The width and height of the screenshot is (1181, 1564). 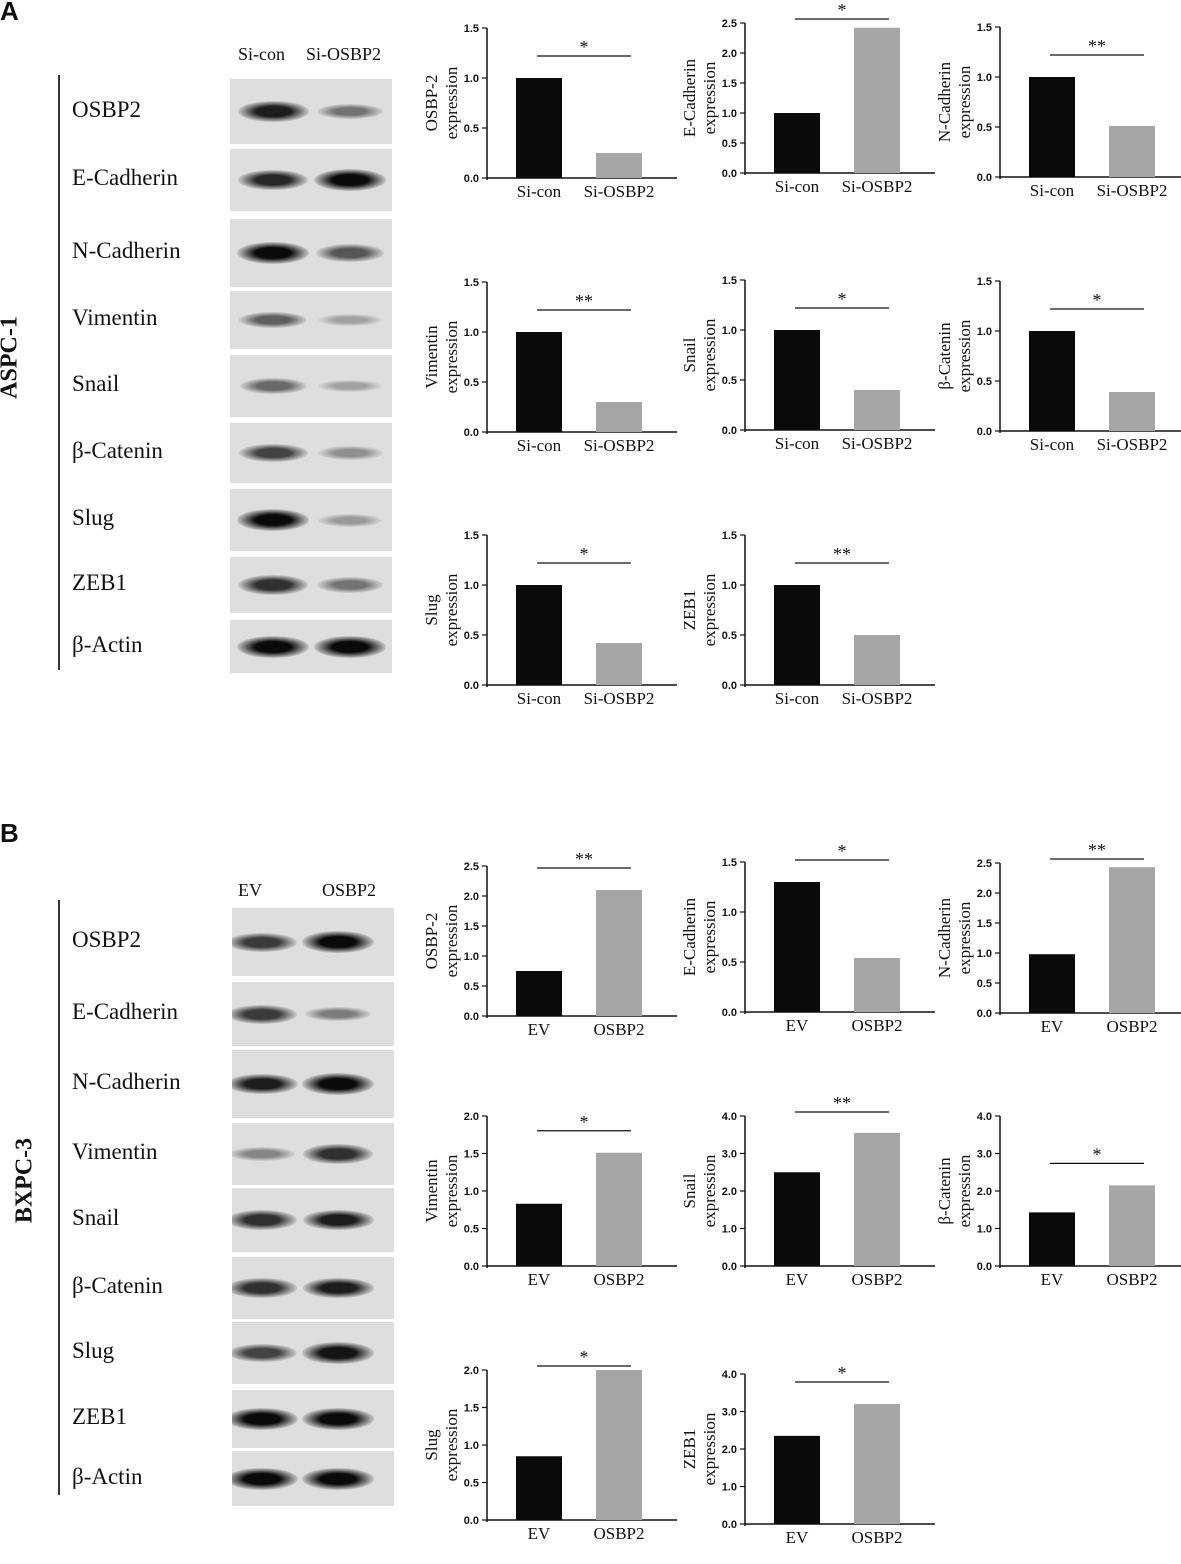 What do you see at coordinates (107, 109) in the screenshot?
I see `blot-row-label: OSBP2` at bounding box center [107, 109].